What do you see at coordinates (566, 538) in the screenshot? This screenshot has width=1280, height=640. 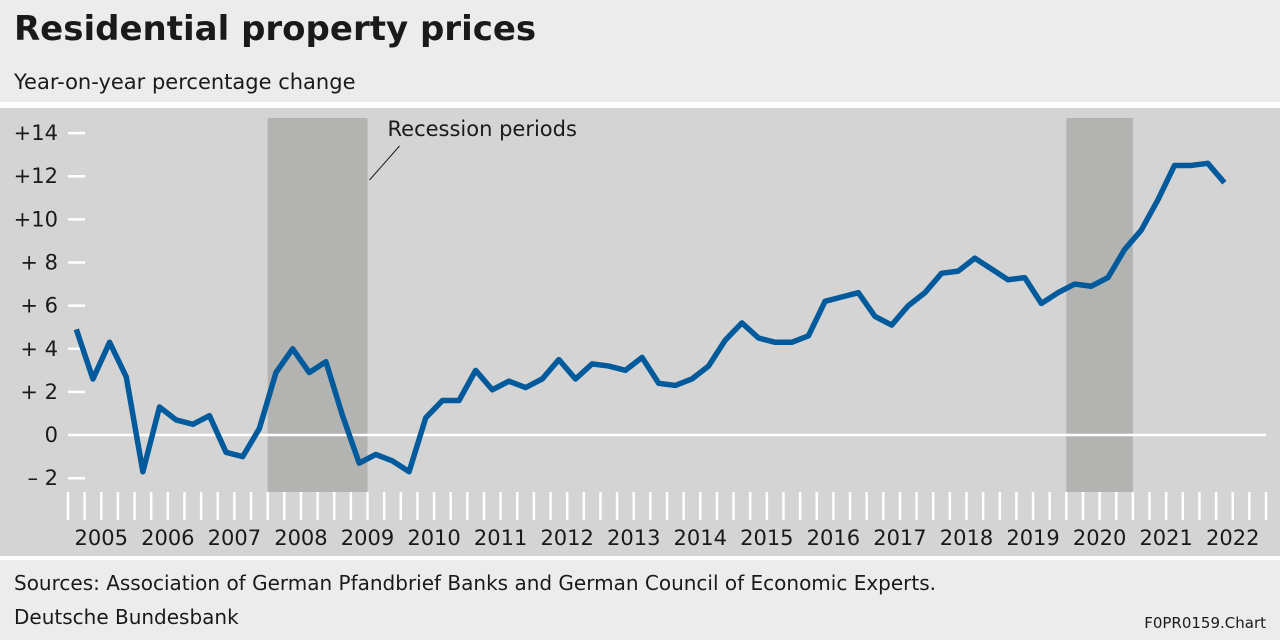 I see `x-tick-label: 2012` at bounding box center [566, 538].